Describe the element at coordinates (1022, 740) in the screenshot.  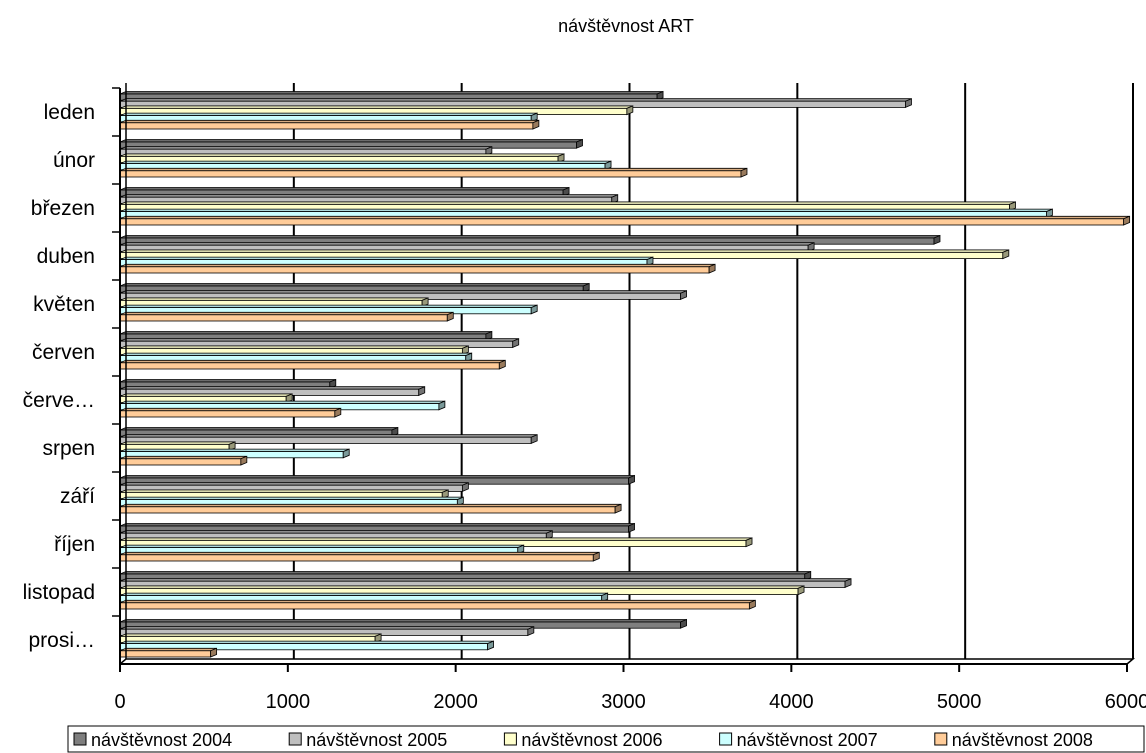
I see `legend-label: návštěvnost 2008` at that location.